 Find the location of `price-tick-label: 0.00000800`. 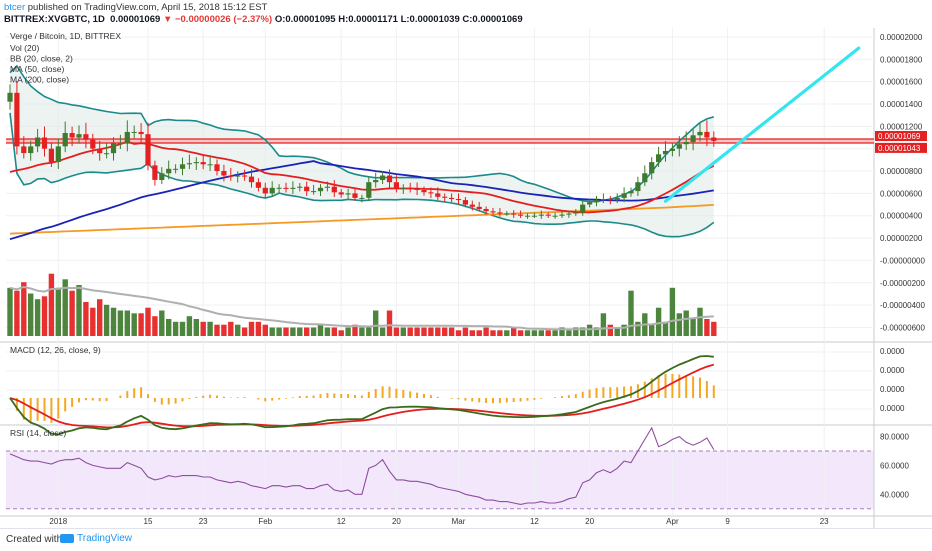

price-tick-label: 0.00000800 is located at coordinates (901, 171).